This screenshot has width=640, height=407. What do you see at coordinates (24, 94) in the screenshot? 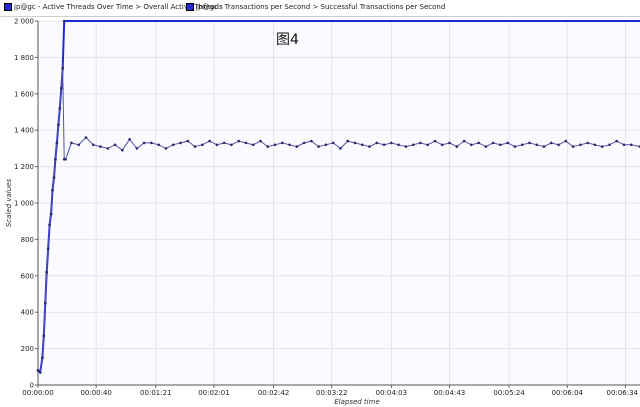
I see `y-tick-label: 1 600` at bounding box center [24, 94].